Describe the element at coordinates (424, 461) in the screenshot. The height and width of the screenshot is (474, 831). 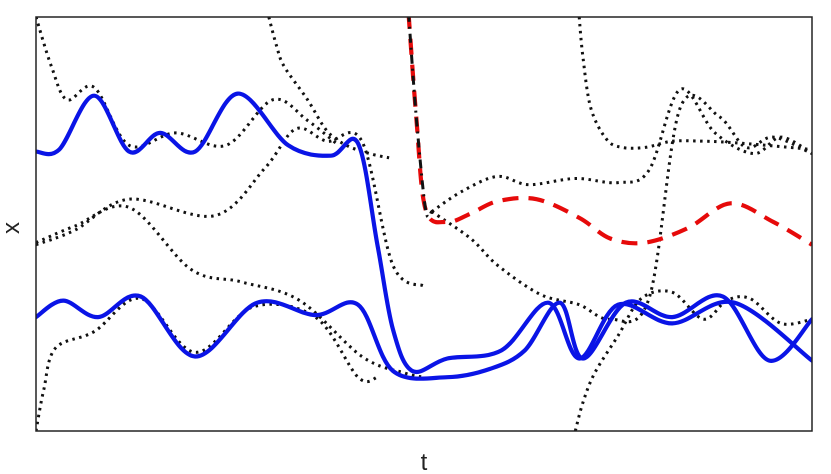
I see `x-axis-label: t` at that location.